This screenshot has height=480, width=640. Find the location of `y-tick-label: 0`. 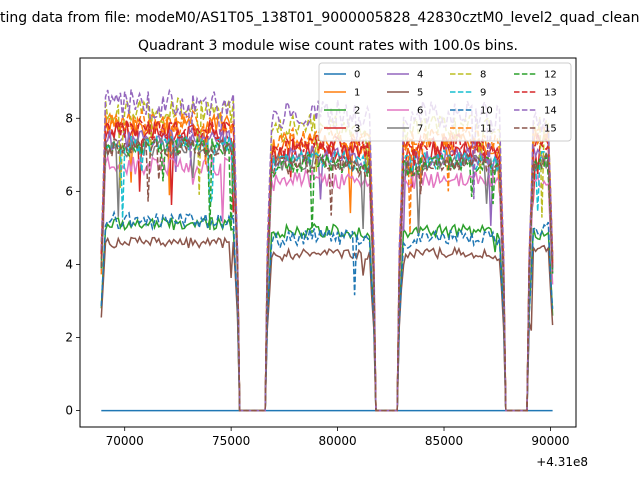

y-tick-label: 0 is located at coordinates (69, 411).